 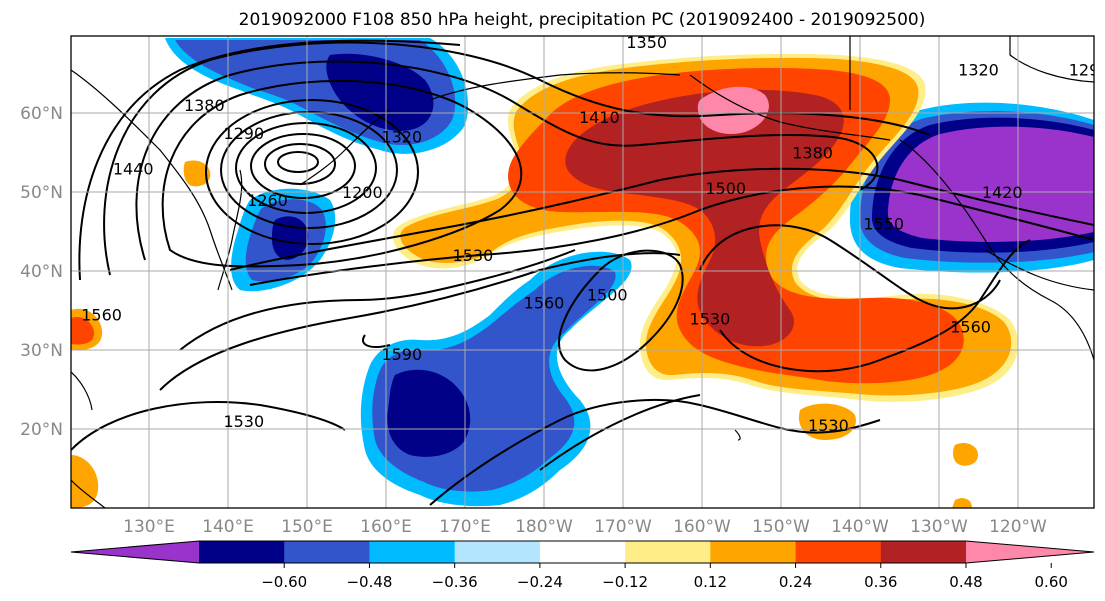 What do you see at coordinates (496, 379) in the screenshot?
I see `negative-anomaly-south` at bounding box center [496, 379].